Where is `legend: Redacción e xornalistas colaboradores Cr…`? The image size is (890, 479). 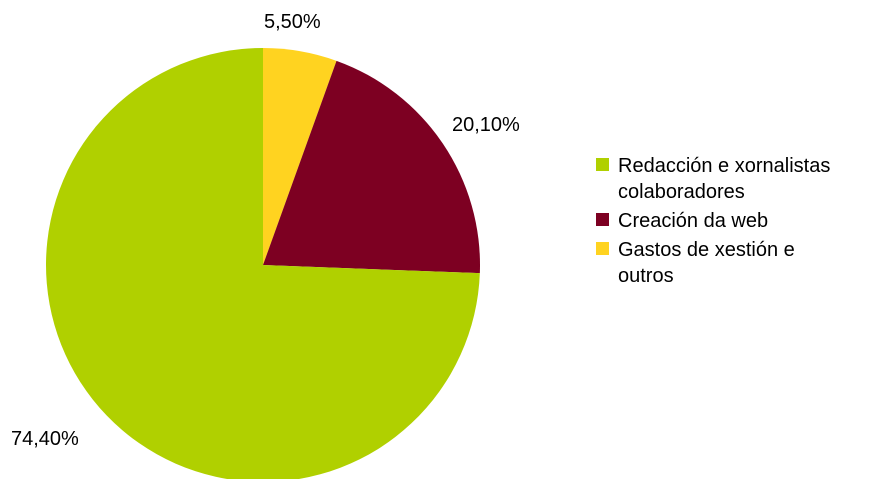 legend: Redacción e xornalistas colaboradores Cr… is located at coordinates (743, 222).